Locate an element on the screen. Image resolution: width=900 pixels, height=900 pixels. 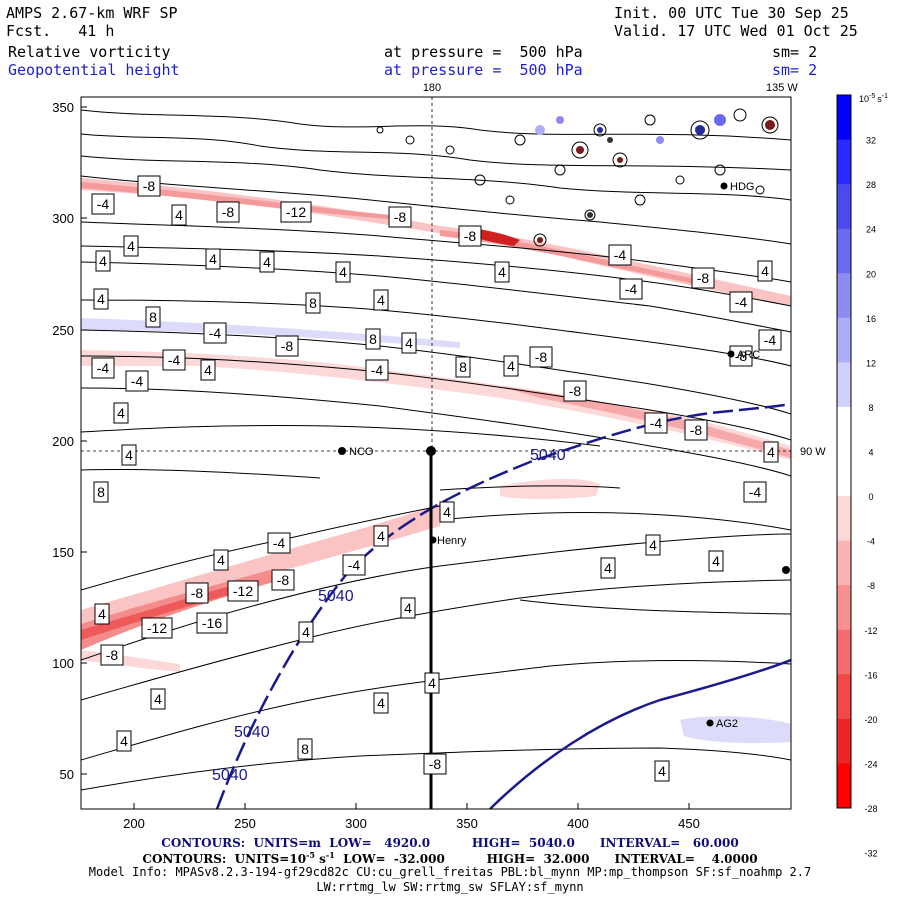
vorticity-label: -12 is located at coordinates (296, 212).